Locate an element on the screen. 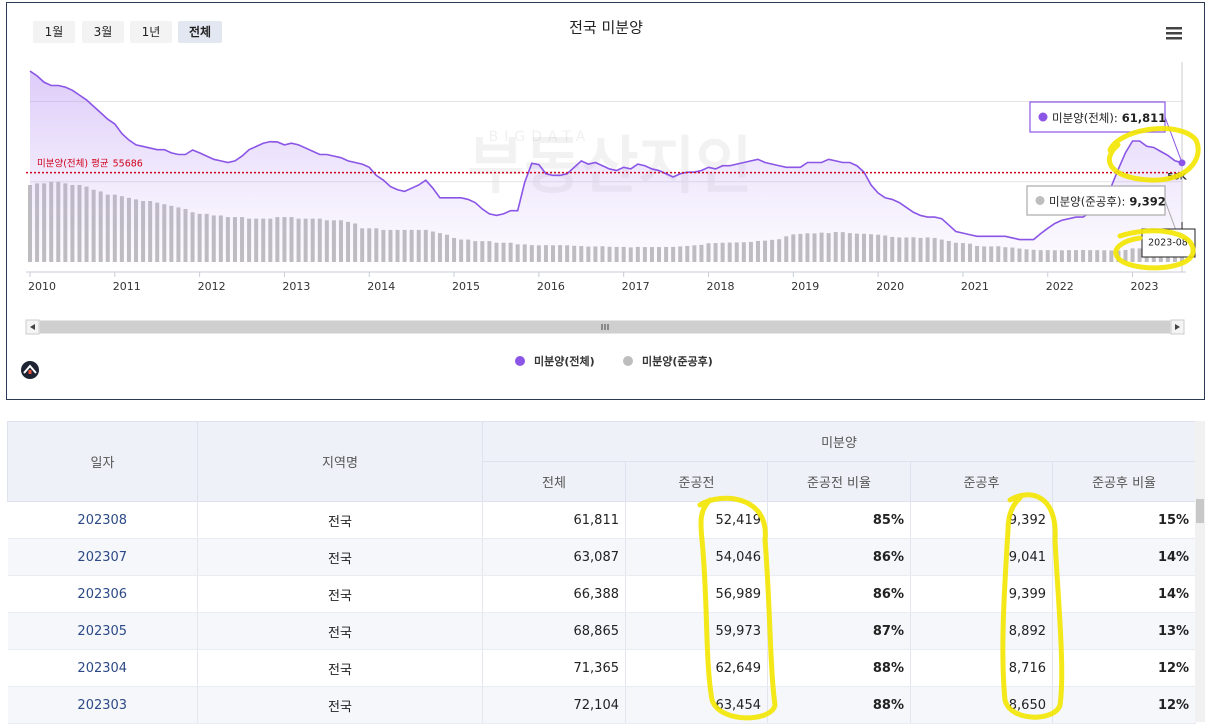 The width and height of the screenshot is (1209, 728). table-cell: 202304 is located at coordinates (102, 668).